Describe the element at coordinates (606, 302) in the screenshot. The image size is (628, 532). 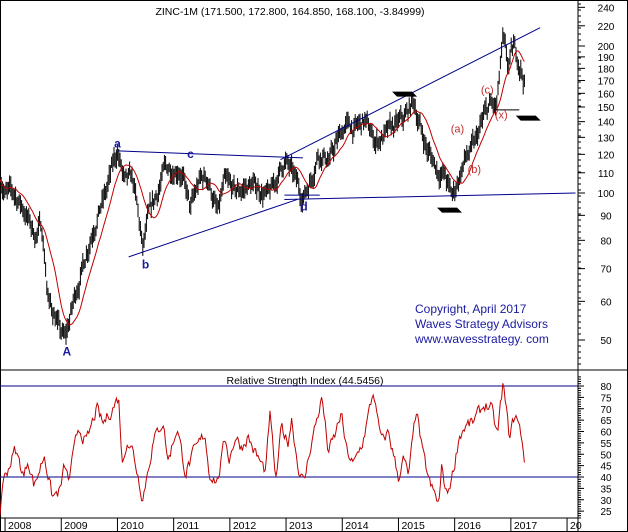
I see `price-tick-label: 60` at that location.